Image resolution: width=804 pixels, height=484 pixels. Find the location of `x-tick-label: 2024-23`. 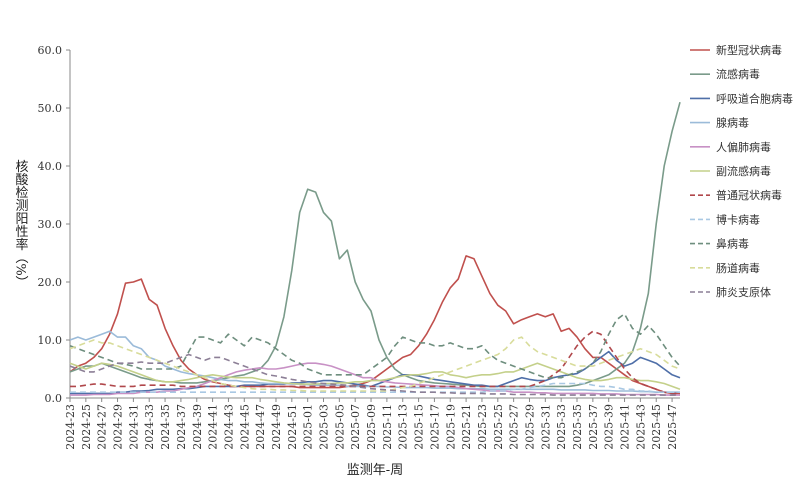

x-tick-label: 2024-23 is located at coordinates (70, 427).